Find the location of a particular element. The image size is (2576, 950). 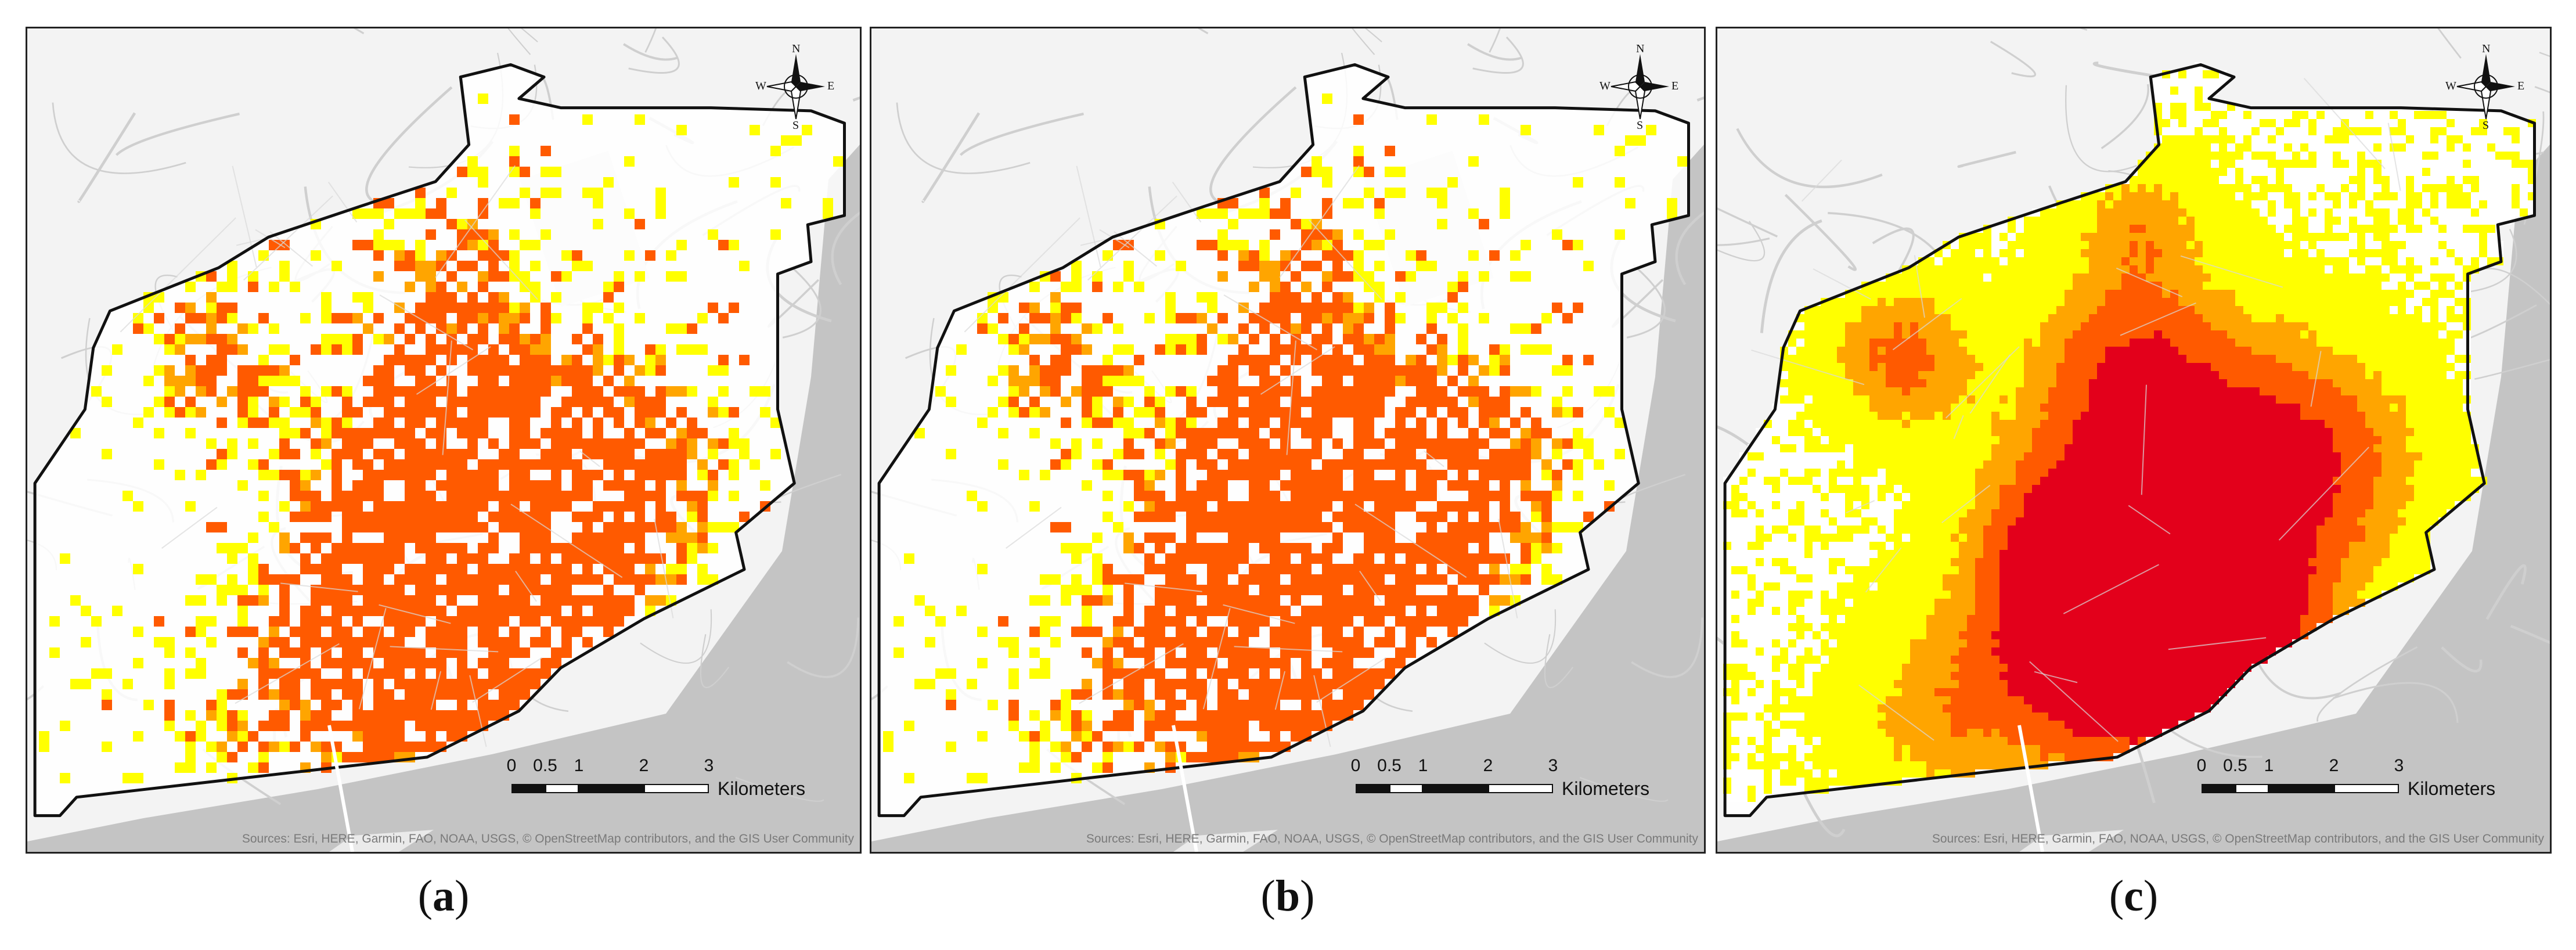

panel-caption-b: (b) is located at coordinates (1287, 896).